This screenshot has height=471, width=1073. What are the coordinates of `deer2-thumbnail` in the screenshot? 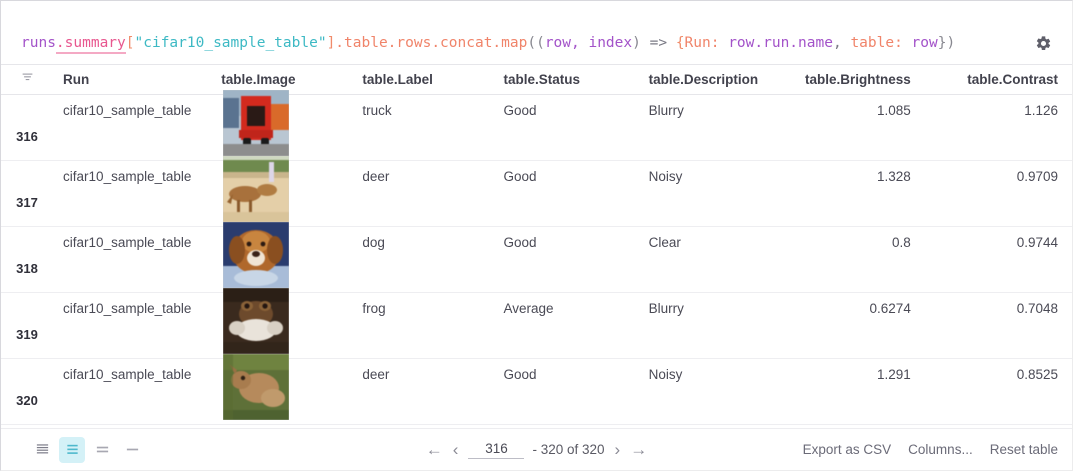 It's located at (256, 386).